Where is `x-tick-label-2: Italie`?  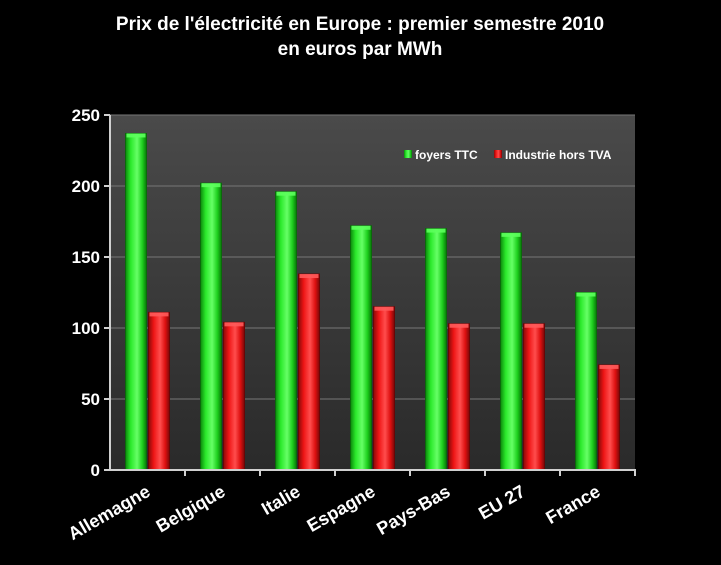 x-tick-label-2: Italie is located at coordinates (281, 500).